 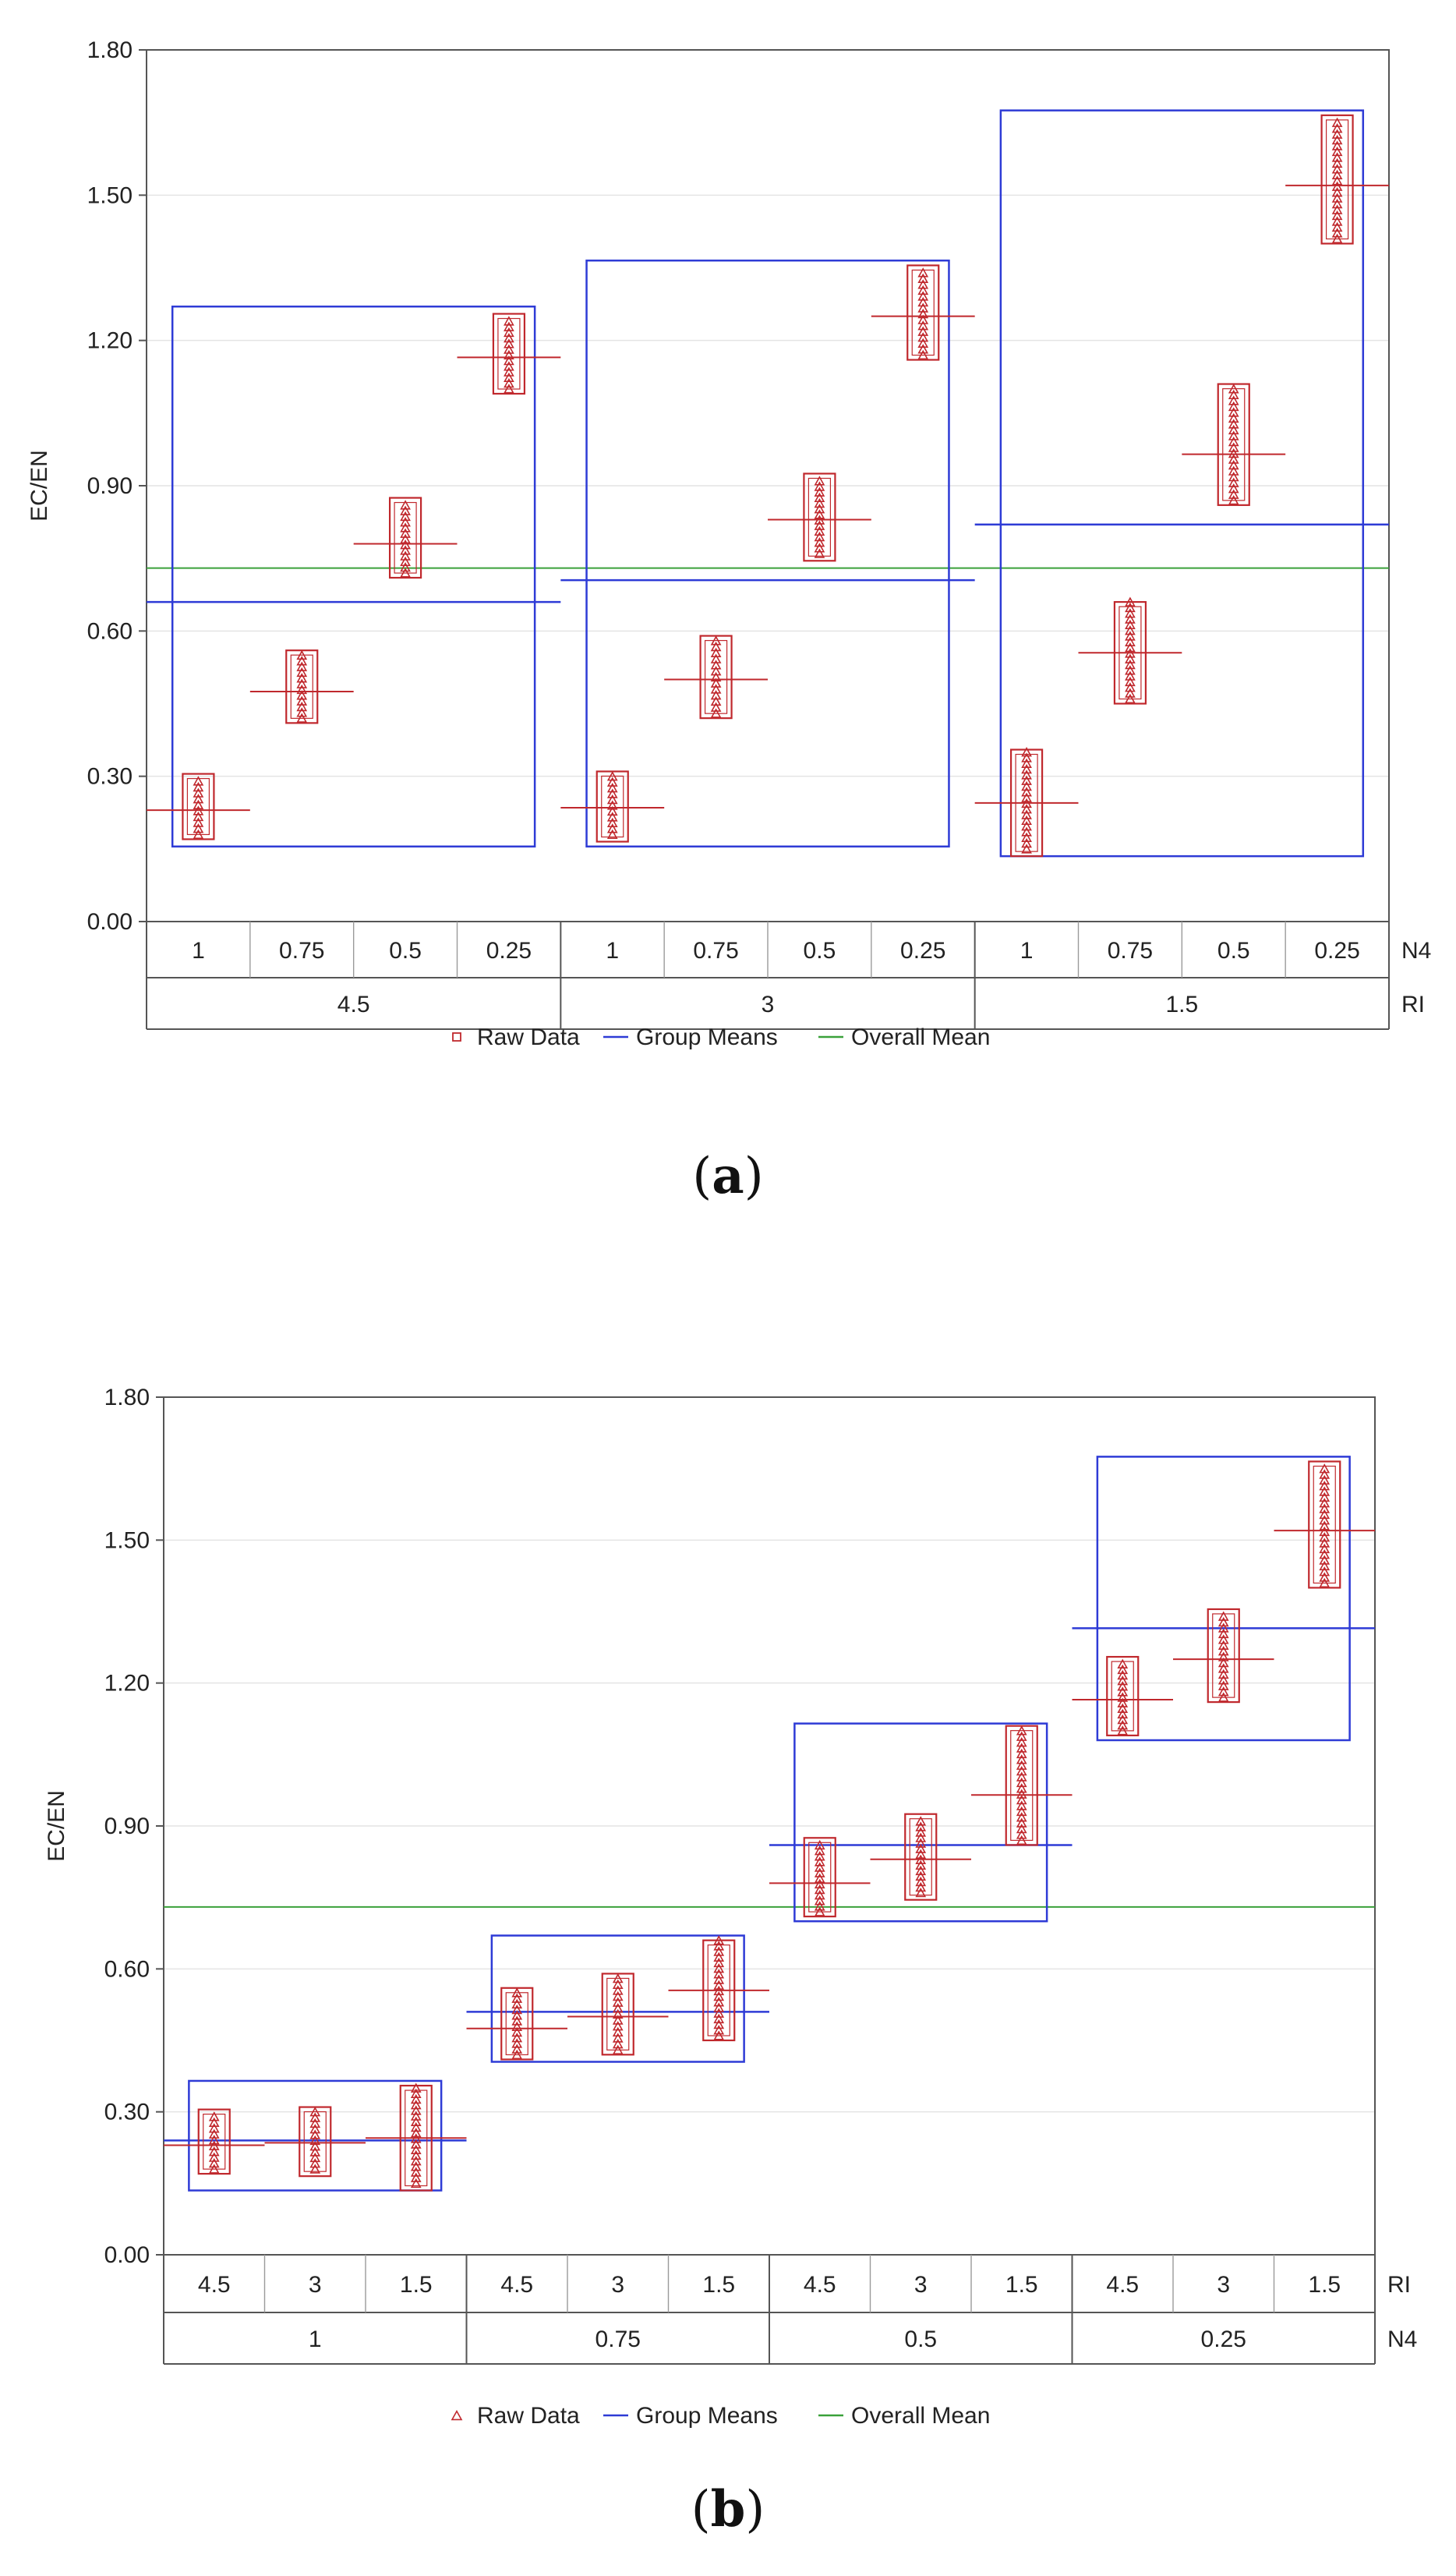 I want to click on inner-factor-label: RI, so click(x=1399, y=2285).